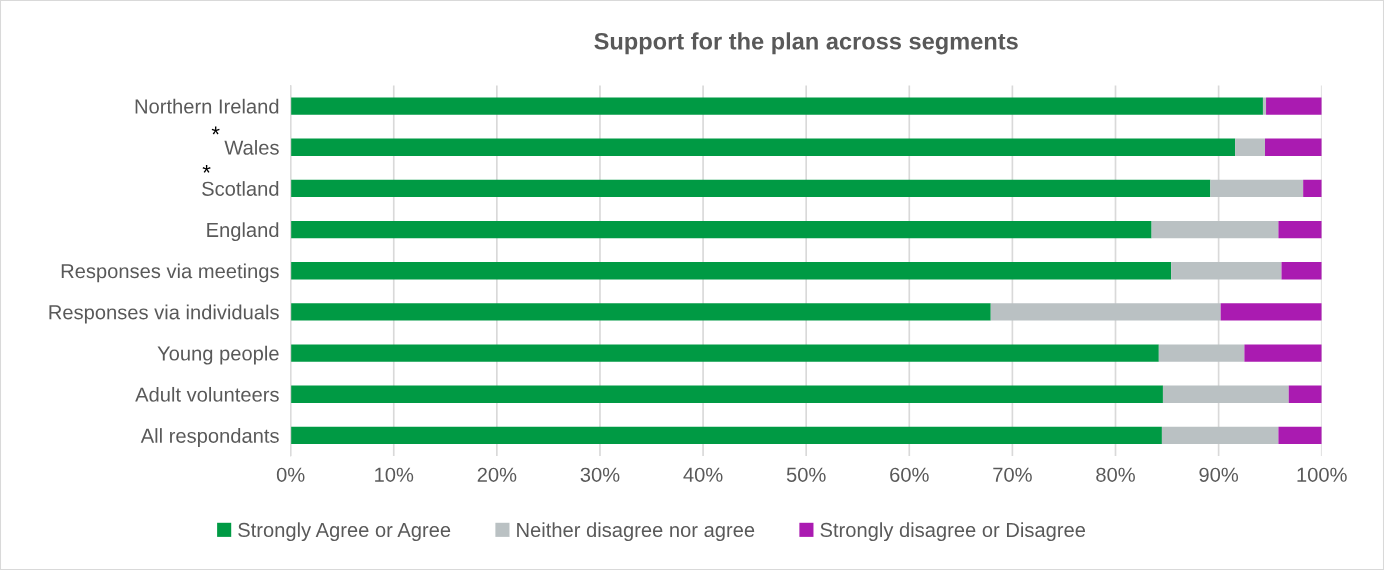  Describe the element at coordinates (703, 474) in the screenshot. I see `x-tick-label: 40%` at that location.